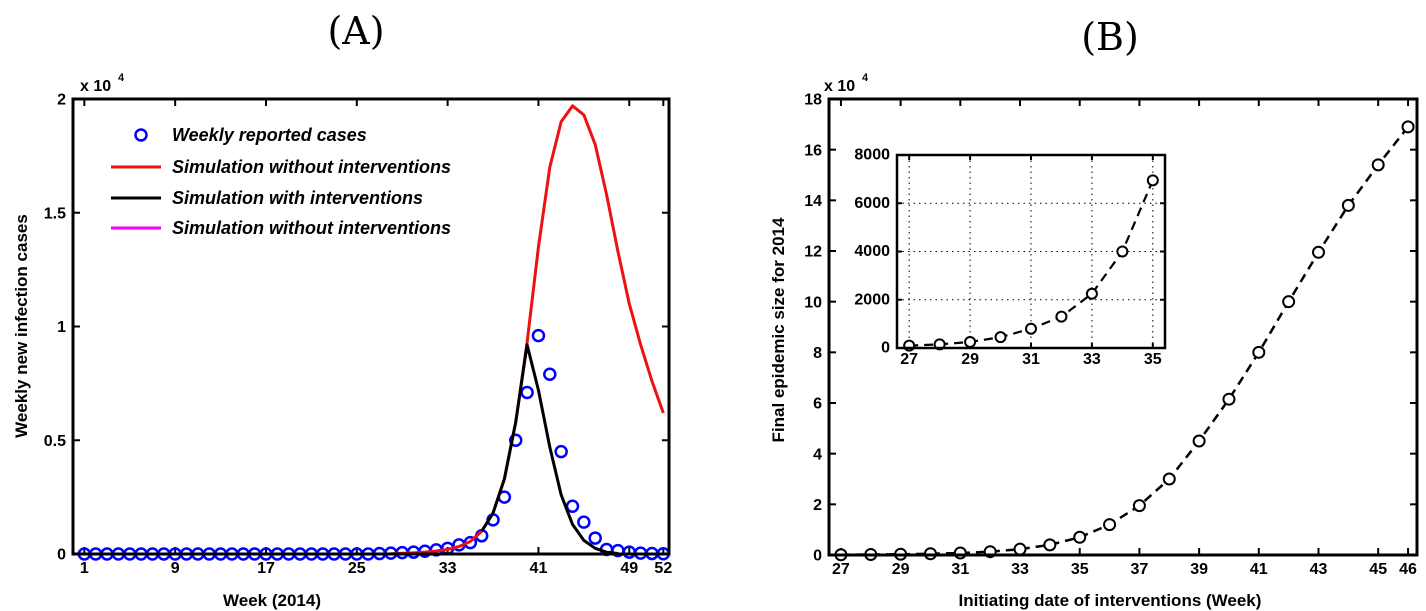 This screenshot has height=611, width=1426. What do you see at coordinates (817, 404) in the screenshot?
I see `y-tick-label: 6` at bounding box center [817, 404].